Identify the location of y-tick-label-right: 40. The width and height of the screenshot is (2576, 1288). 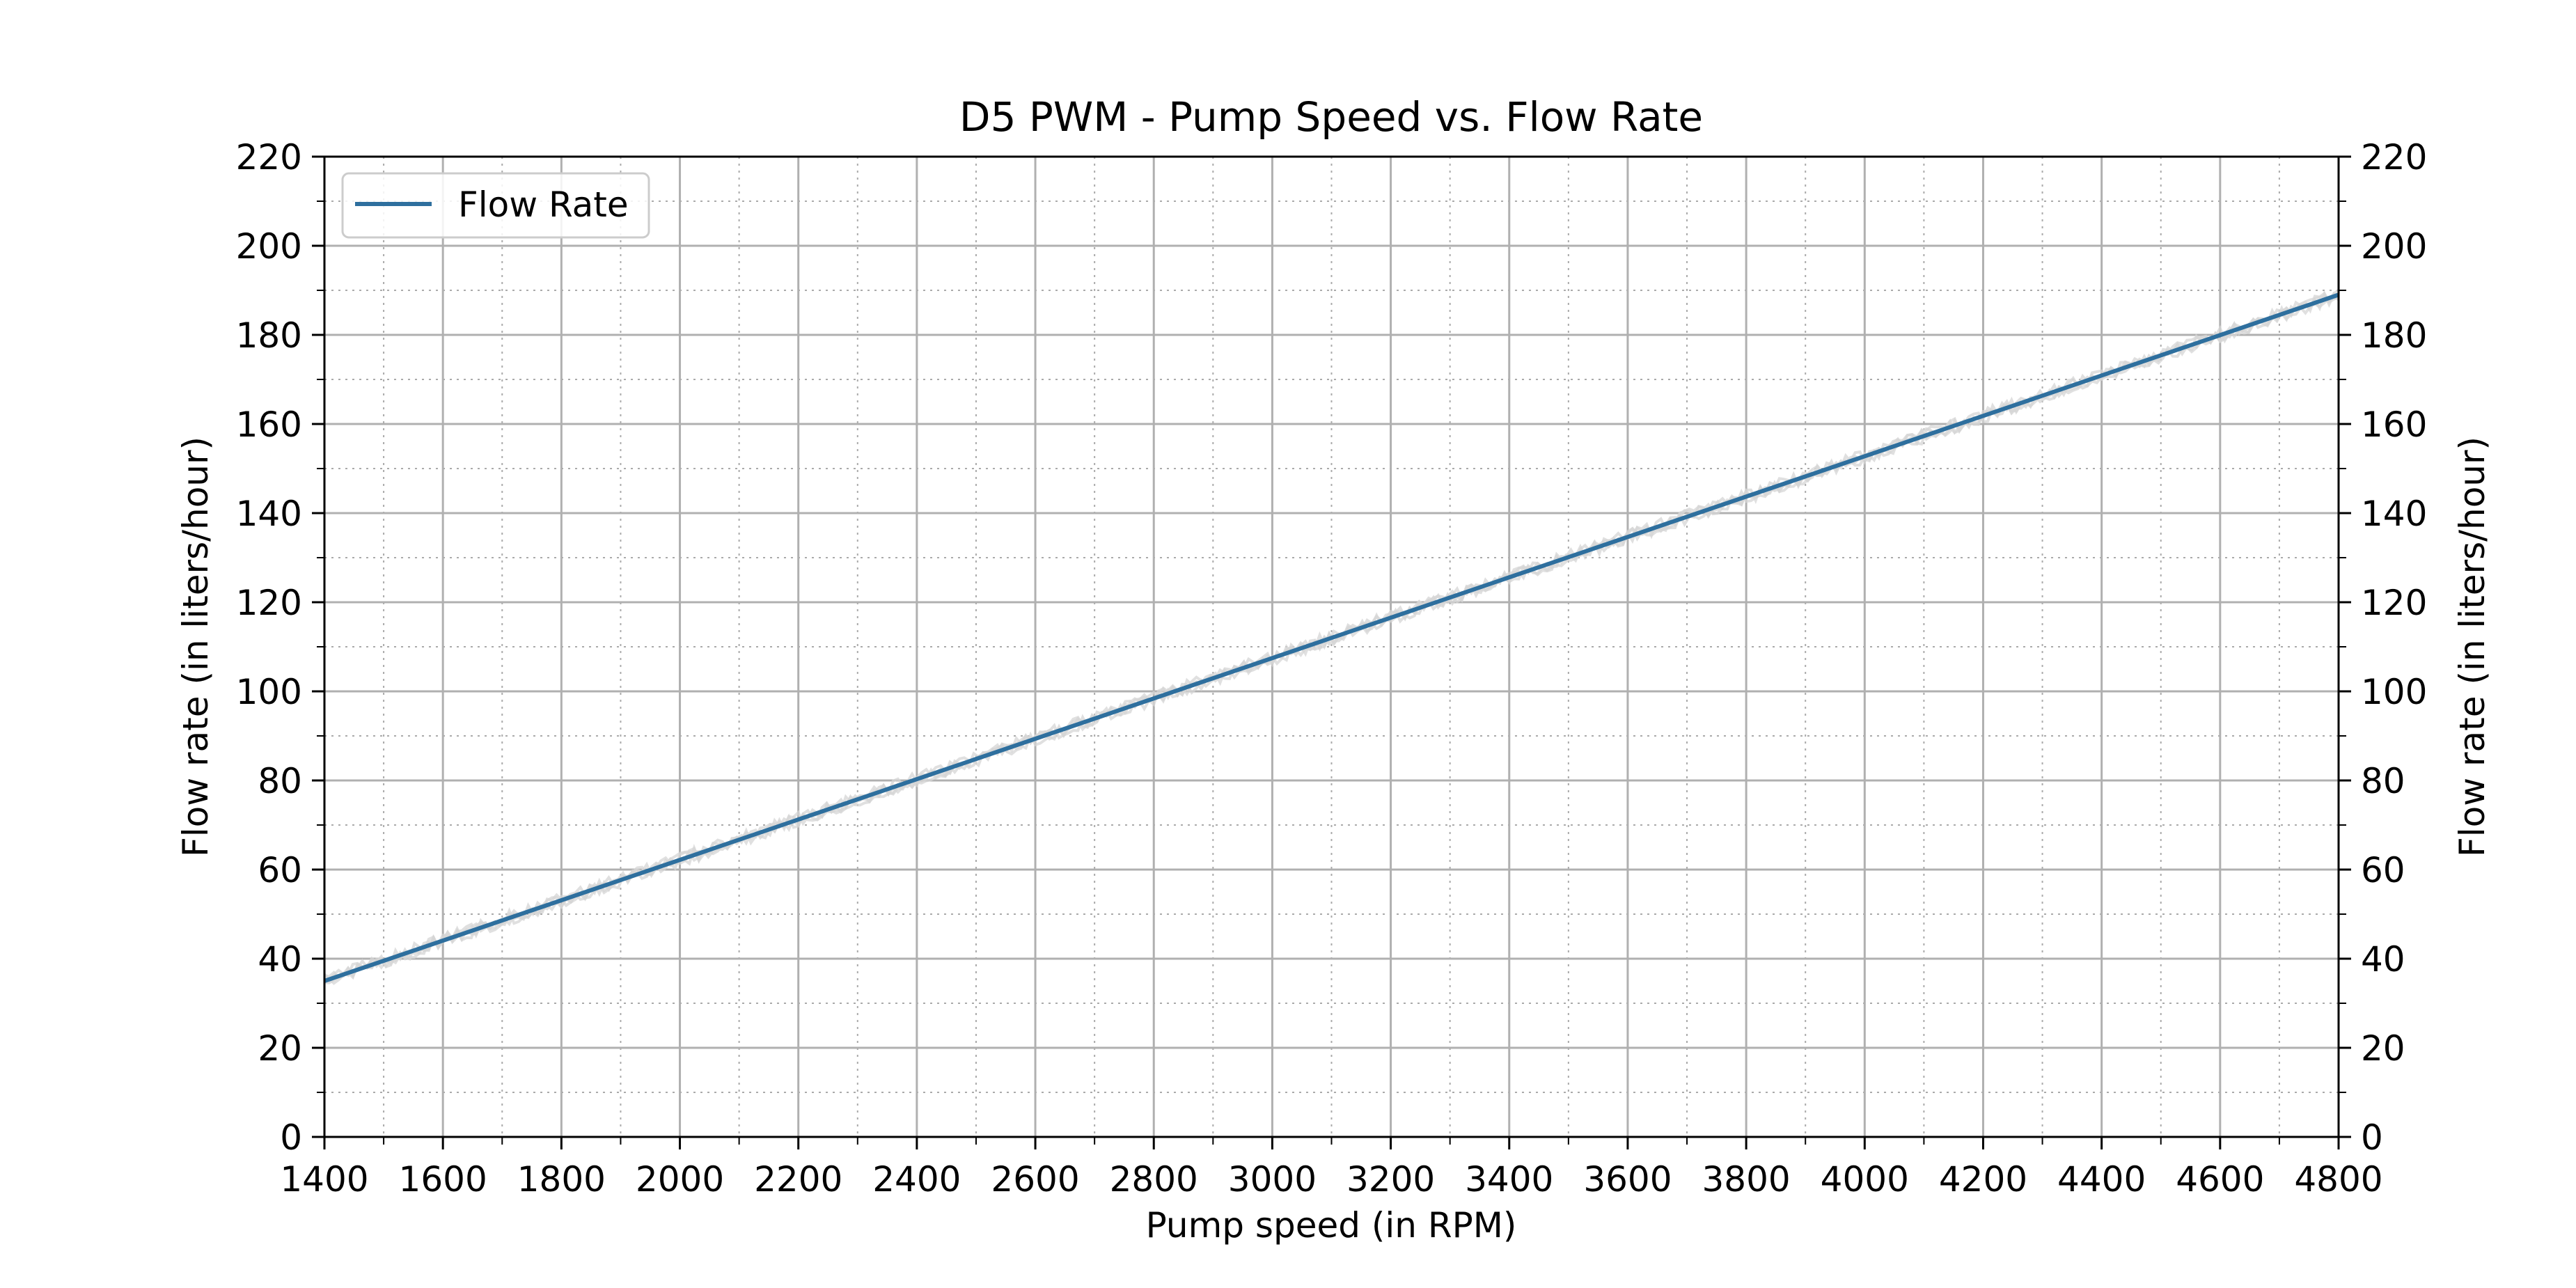
(2383, 959).